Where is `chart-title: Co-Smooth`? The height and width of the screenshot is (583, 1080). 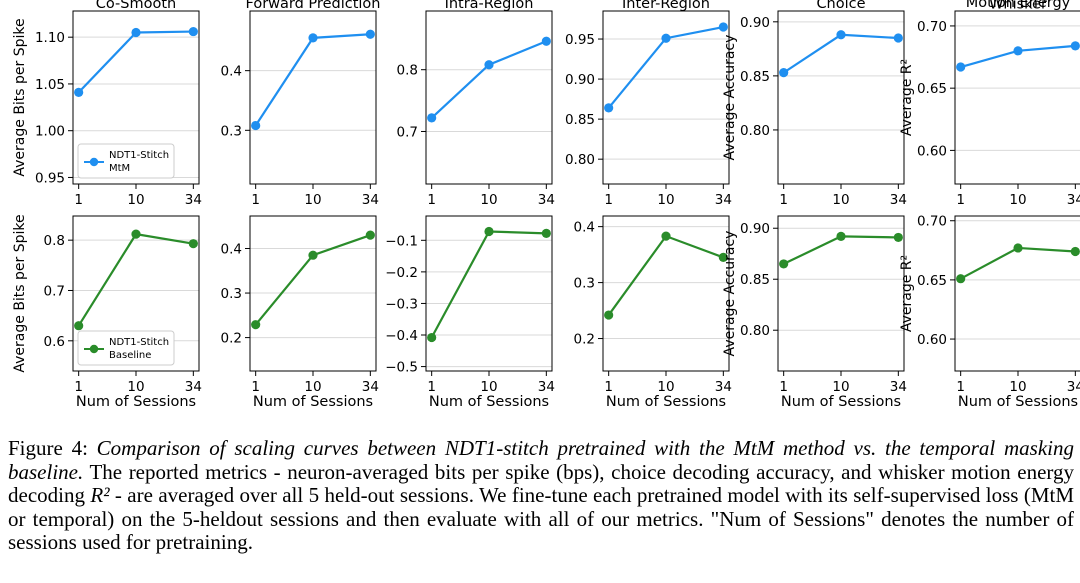
chart-title: Co-Smooth is located at coordinates (136, 6).